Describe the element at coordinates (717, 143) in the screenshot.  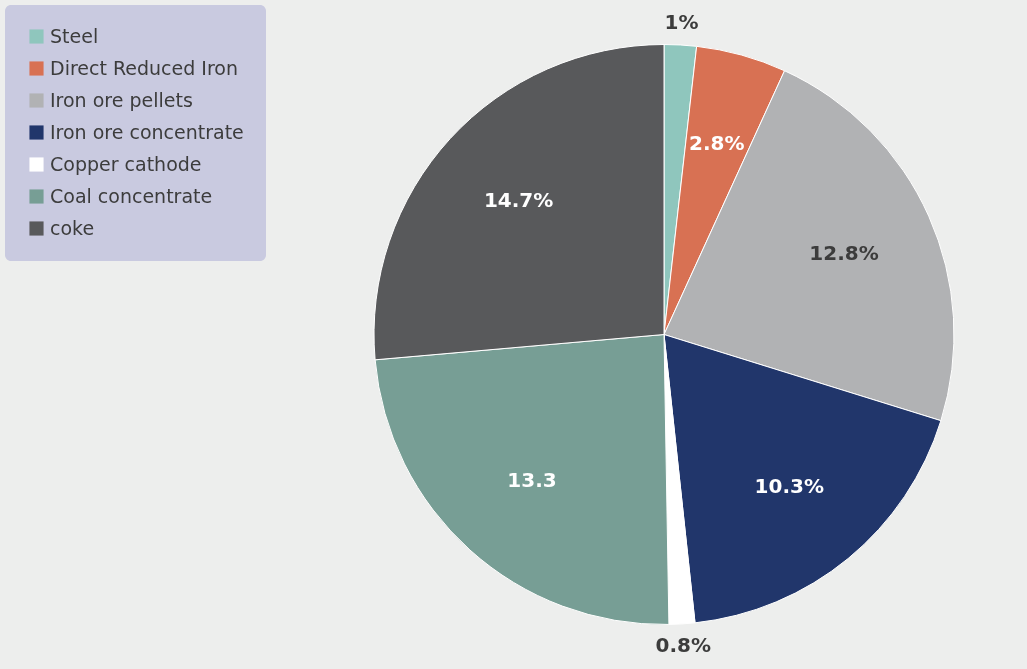
I see `data-label: 2.8%` at that location.